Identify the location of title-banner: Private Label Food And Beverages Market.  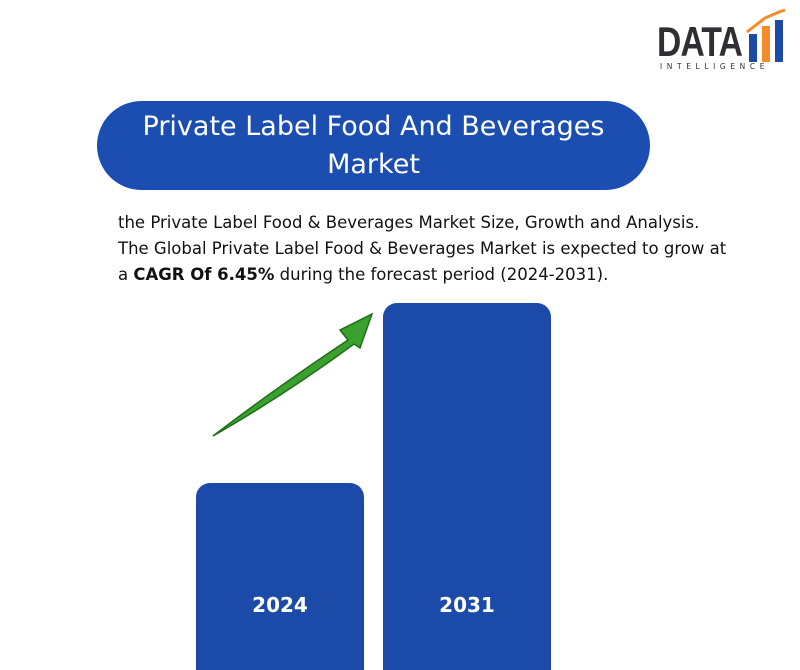
(373, 145).